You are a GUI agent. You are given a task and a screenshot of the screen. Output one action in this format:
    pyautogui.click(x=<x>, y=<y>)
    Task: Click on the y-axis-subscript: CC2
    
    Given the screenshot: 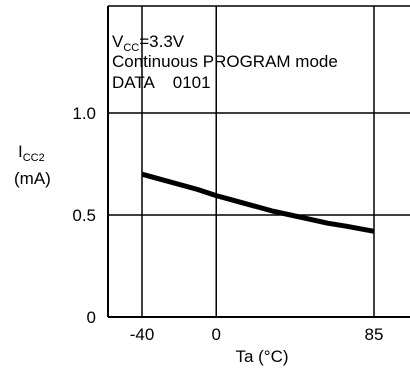 What is the action you would take?
    pyautogui.click(x=34, y=158)
    